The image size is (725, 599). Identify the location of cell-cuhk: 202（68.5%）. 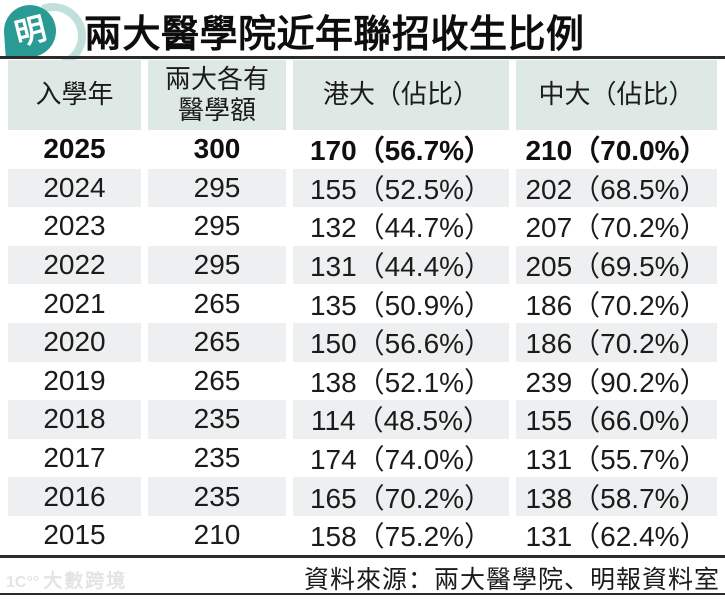
(616, 188).